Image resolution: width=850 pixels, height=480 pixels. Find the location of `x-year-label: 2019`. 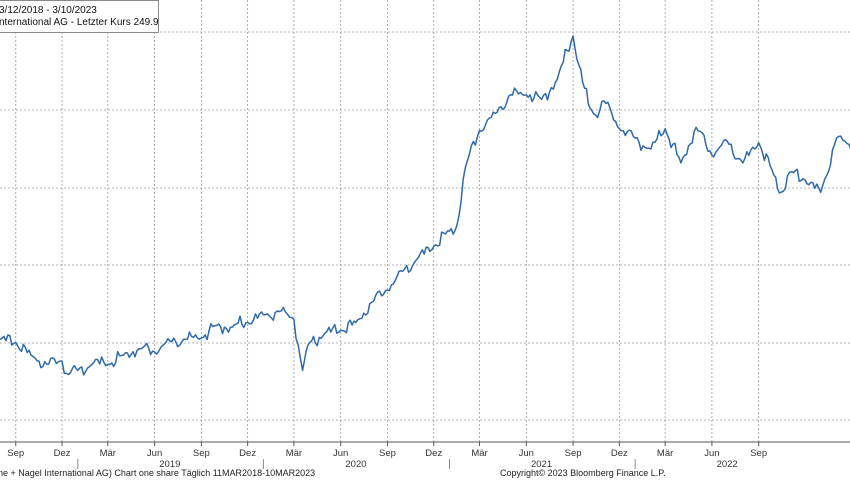

x-year-label: 2019 is located at coordinates (169, 464).